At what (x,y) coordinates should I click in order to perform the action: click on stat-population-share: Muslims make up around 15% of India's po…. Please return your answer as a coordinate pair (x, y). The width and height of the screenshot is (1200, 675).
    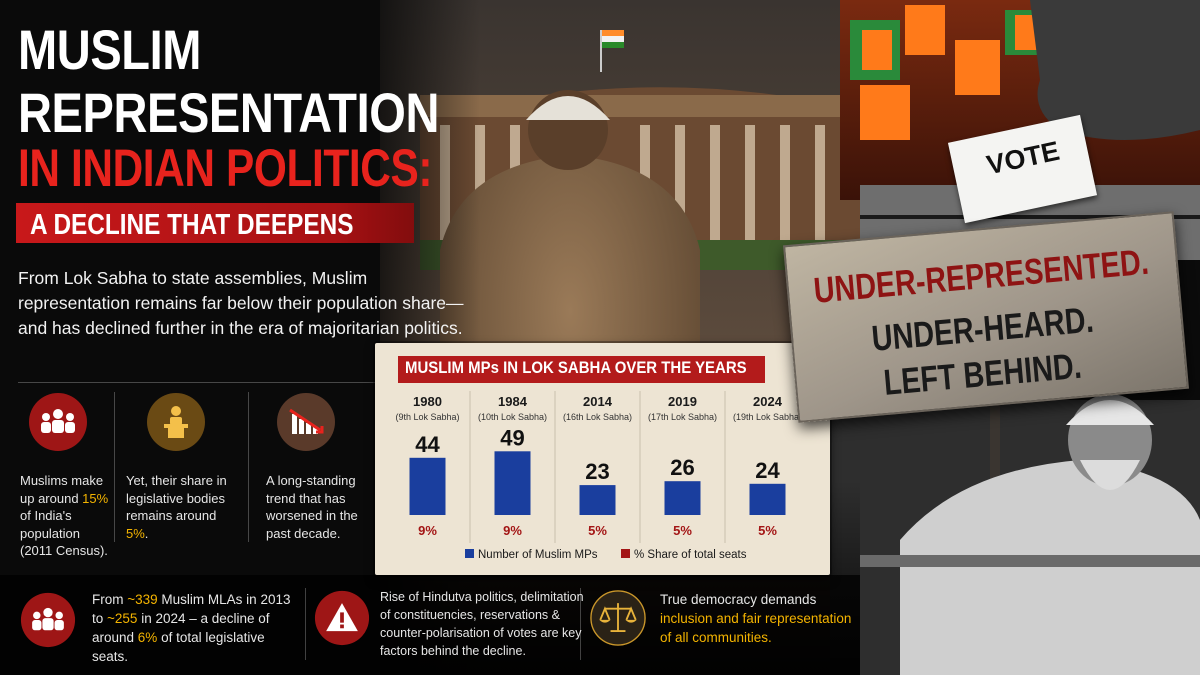
    Looking at the image, I should click on (64, 515).